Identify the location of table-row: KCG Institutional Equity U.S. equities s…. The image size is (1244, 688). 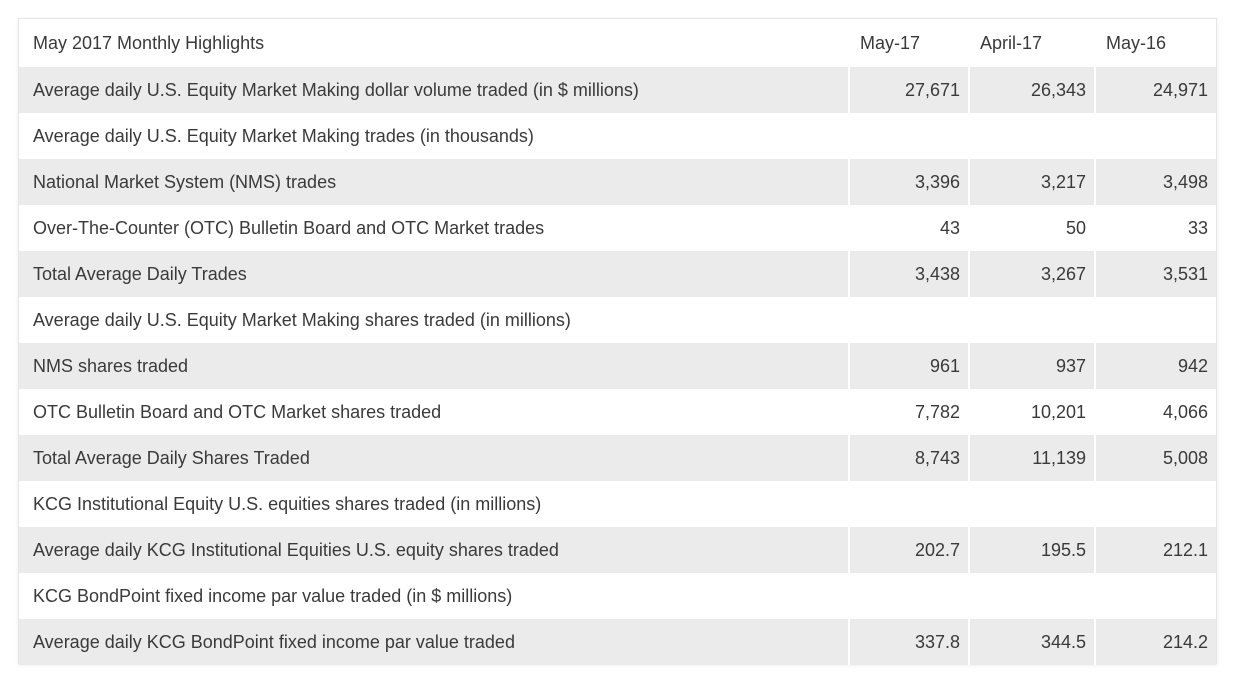
(617, 504).